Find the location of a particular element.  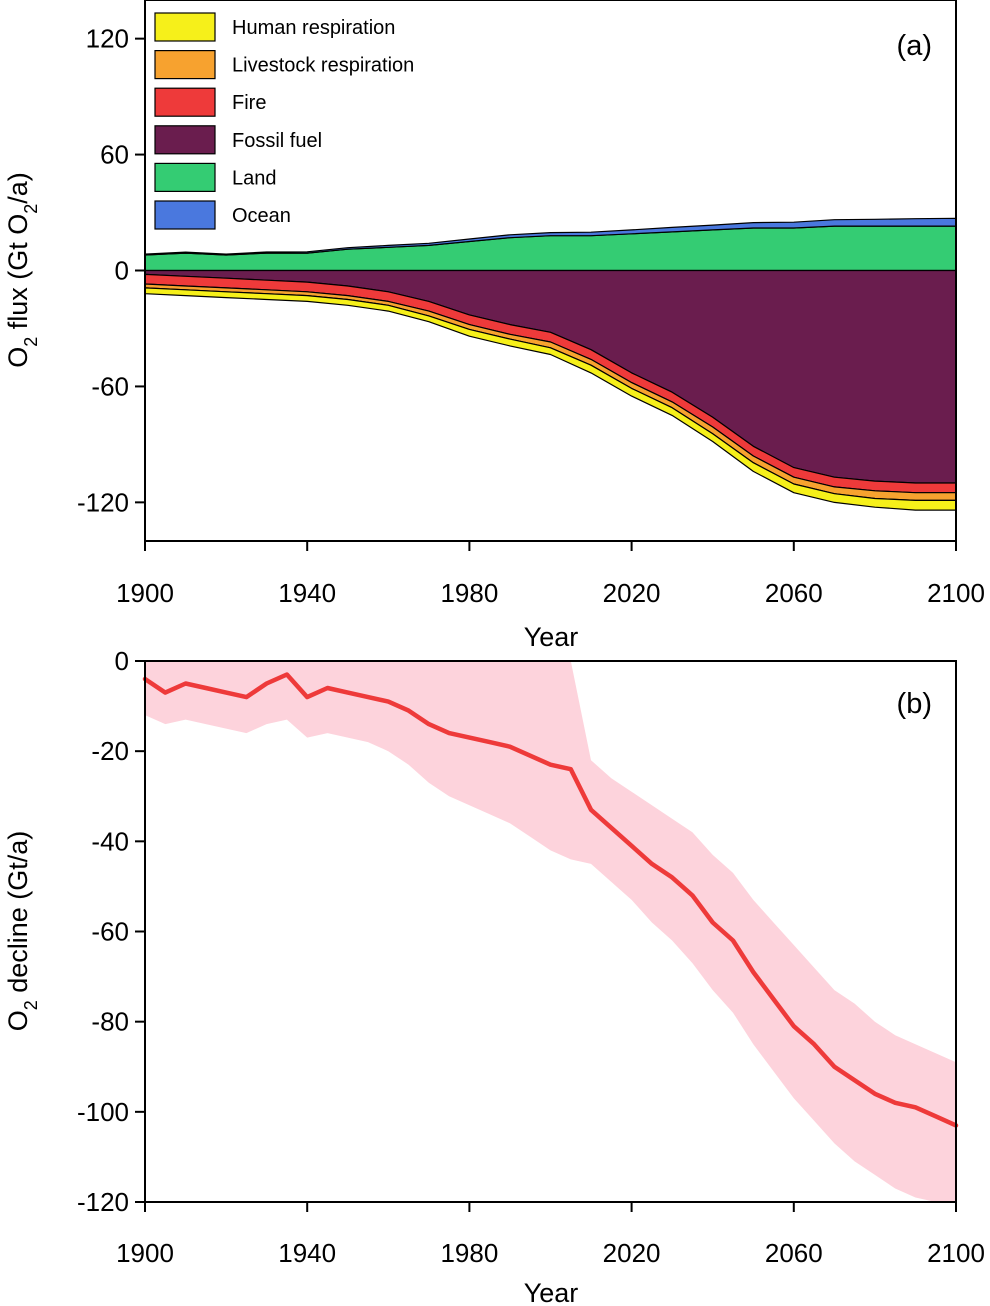

panel-b-x-axis-title: Year is located at coordinates (551, 1292).